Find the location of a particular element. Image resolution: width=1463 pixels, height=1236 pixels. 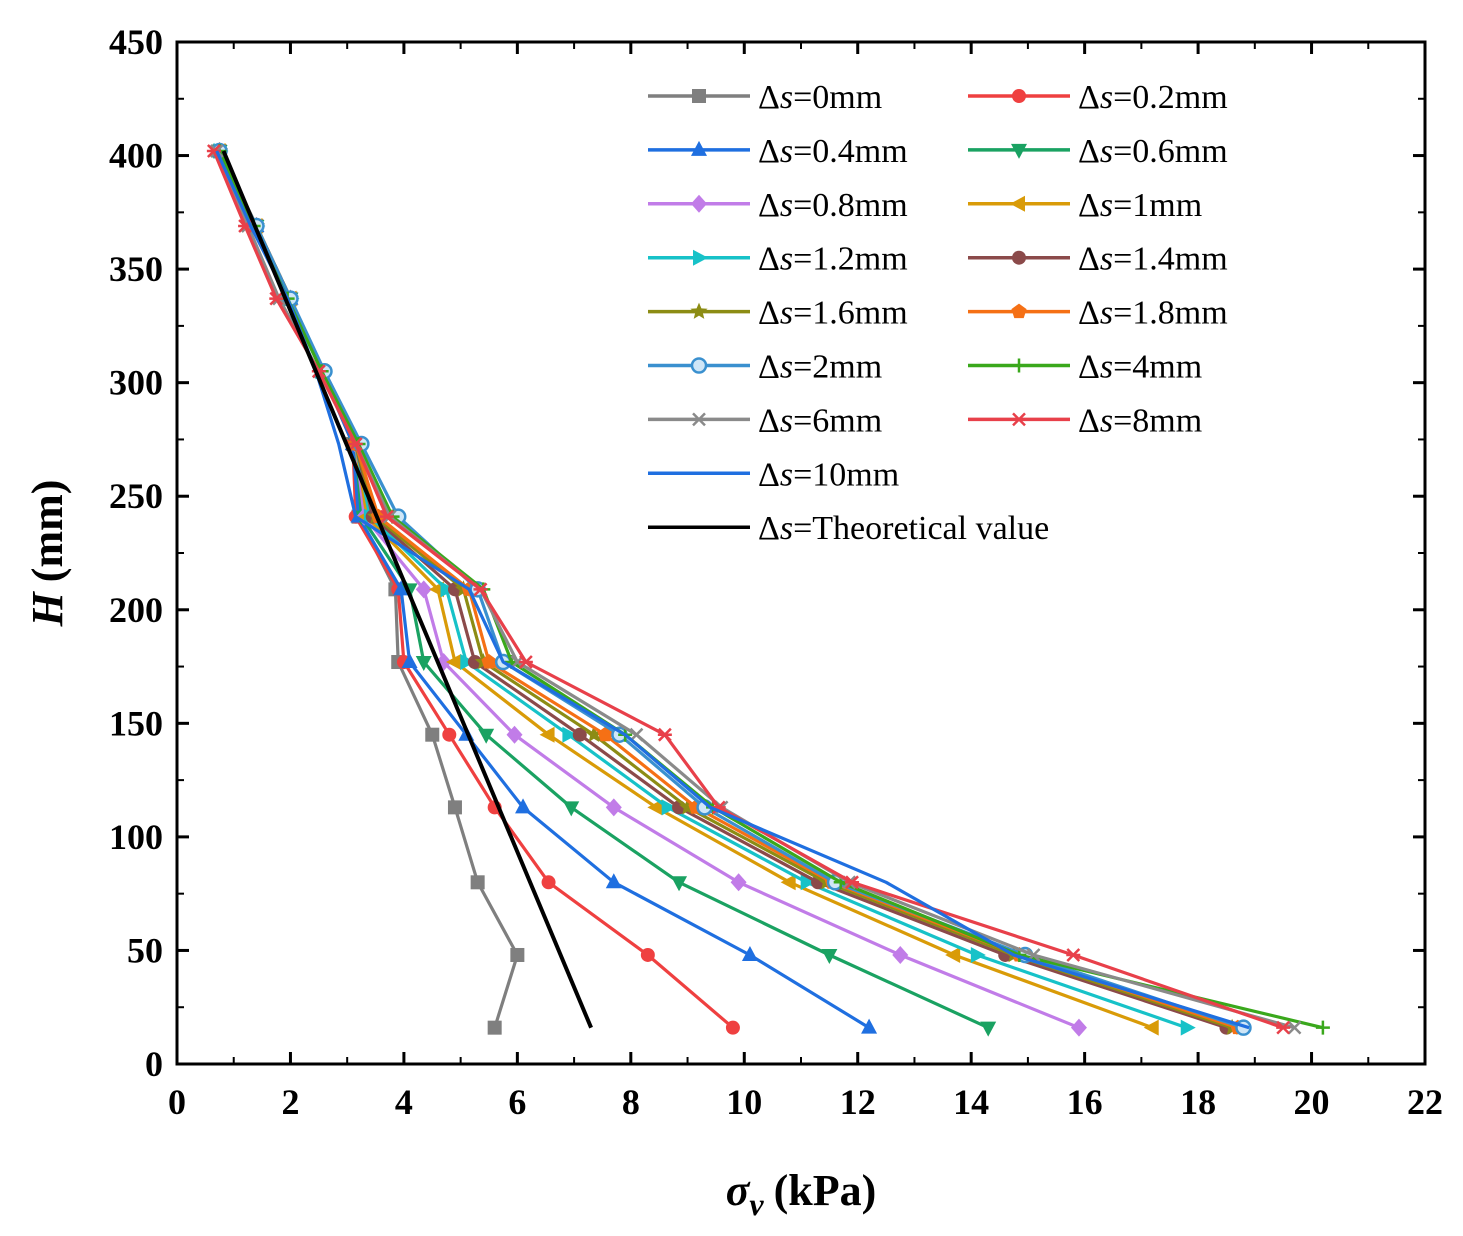

y-tick-label: 100 is located at coordinates (136, 837).